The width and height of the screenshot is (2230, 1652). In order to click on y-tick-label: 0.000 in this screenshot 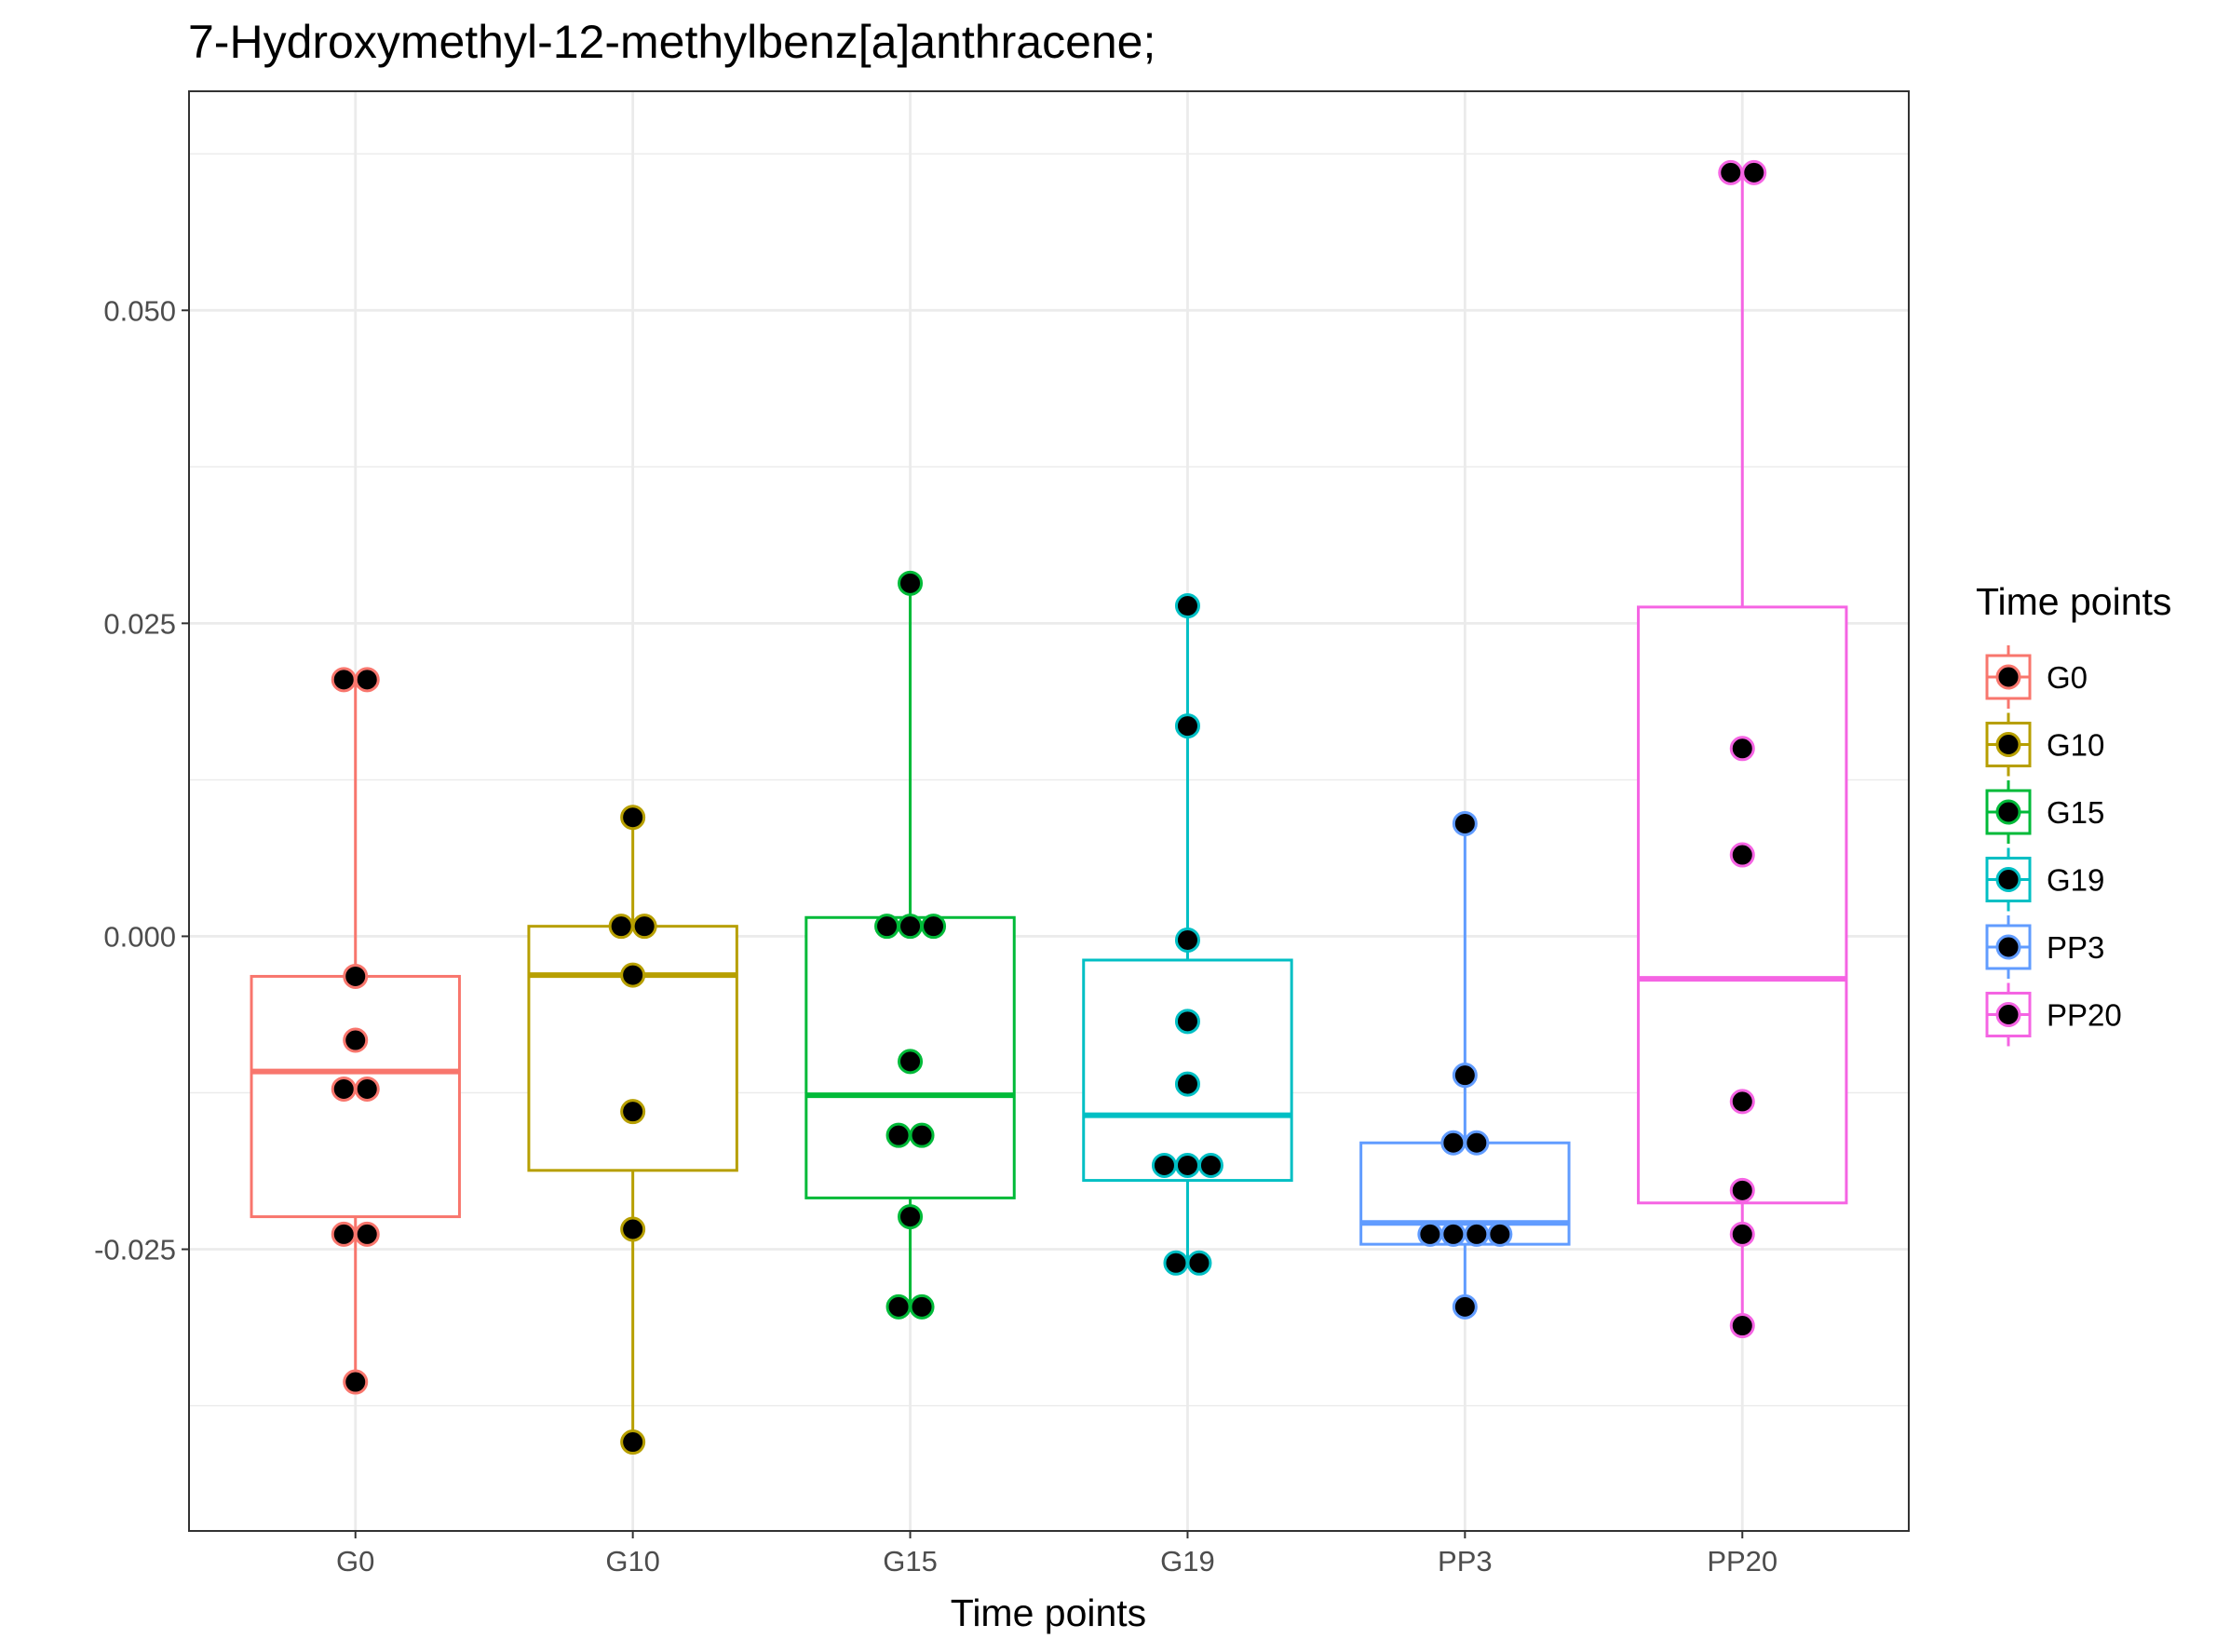, I will do `click(140, 936)`.